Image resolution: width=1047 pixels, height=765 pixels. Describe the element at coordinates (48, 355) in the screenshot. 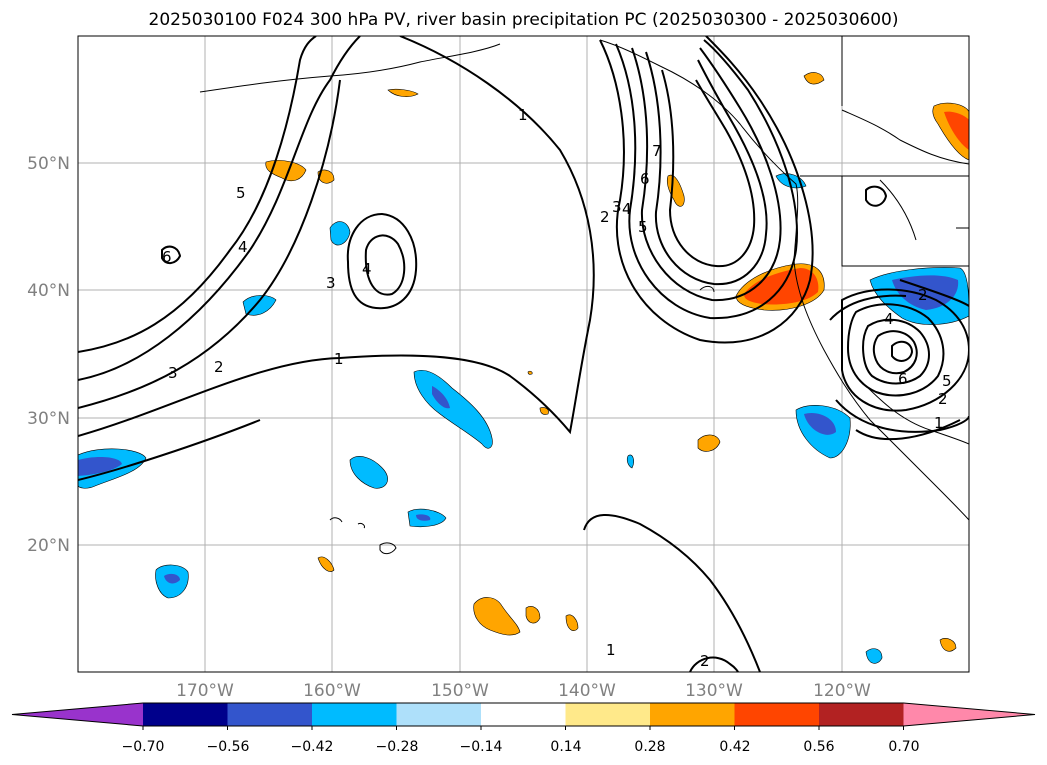

I see `lat-labels: 50°N 40°N 30°N 20°N` at that location.